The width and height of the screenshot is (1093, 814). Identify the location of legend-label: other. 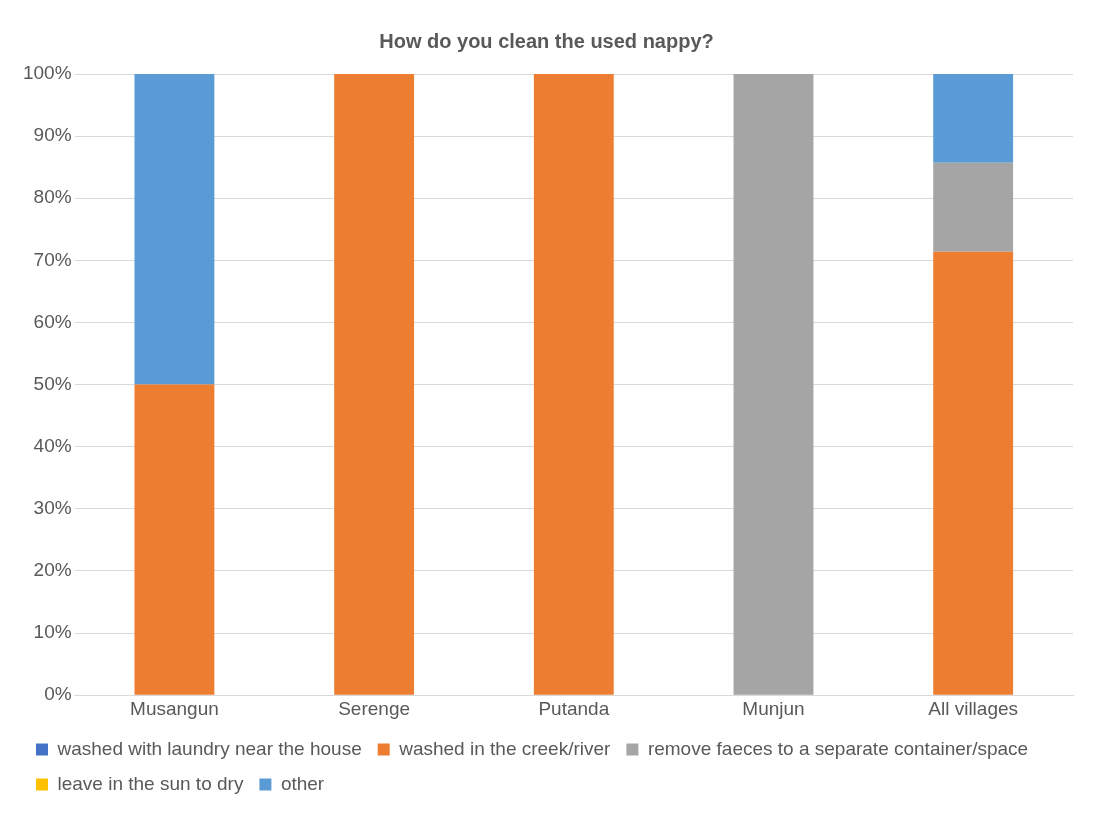
(302, 783).